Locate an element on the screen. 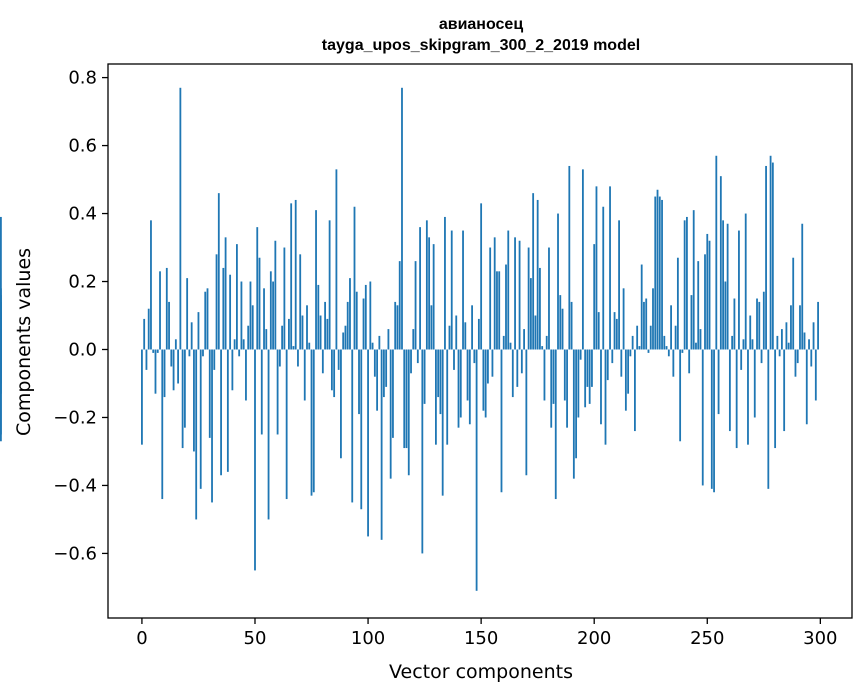 This screenshot has height=696, width=867. y-tick-label: −0.4 is located at coordinates (75, 485).